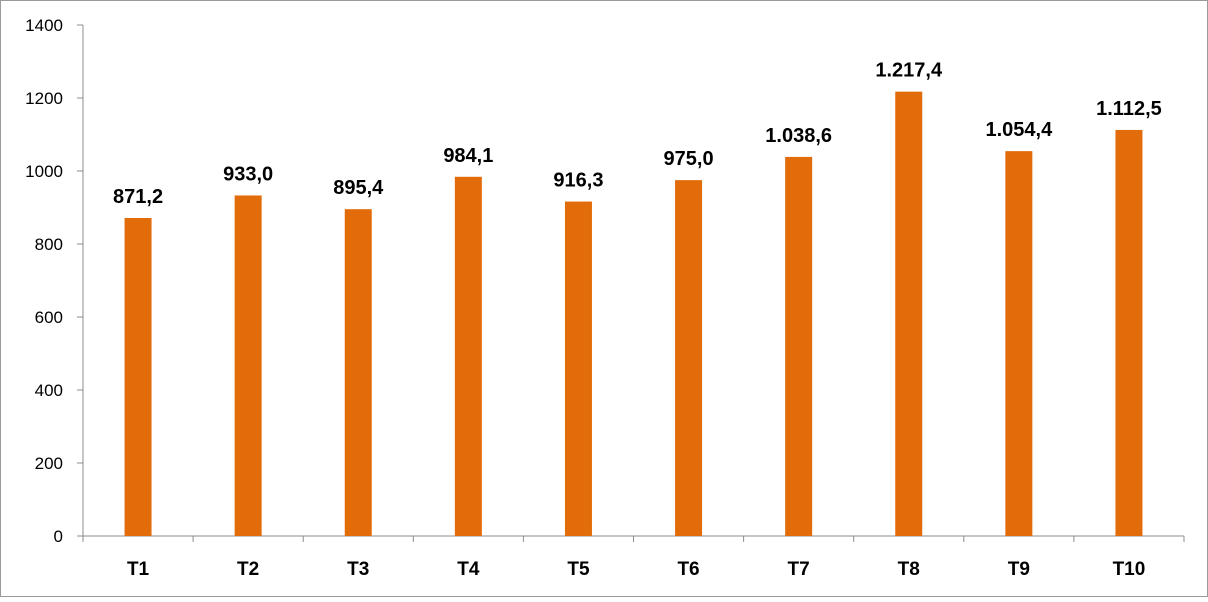 This screenshot has width=1208, height=602. What do you see at coordinates (49, 390) in the screenshot?
I see `y-tick-label: 400` at bounding box center [49, 390].